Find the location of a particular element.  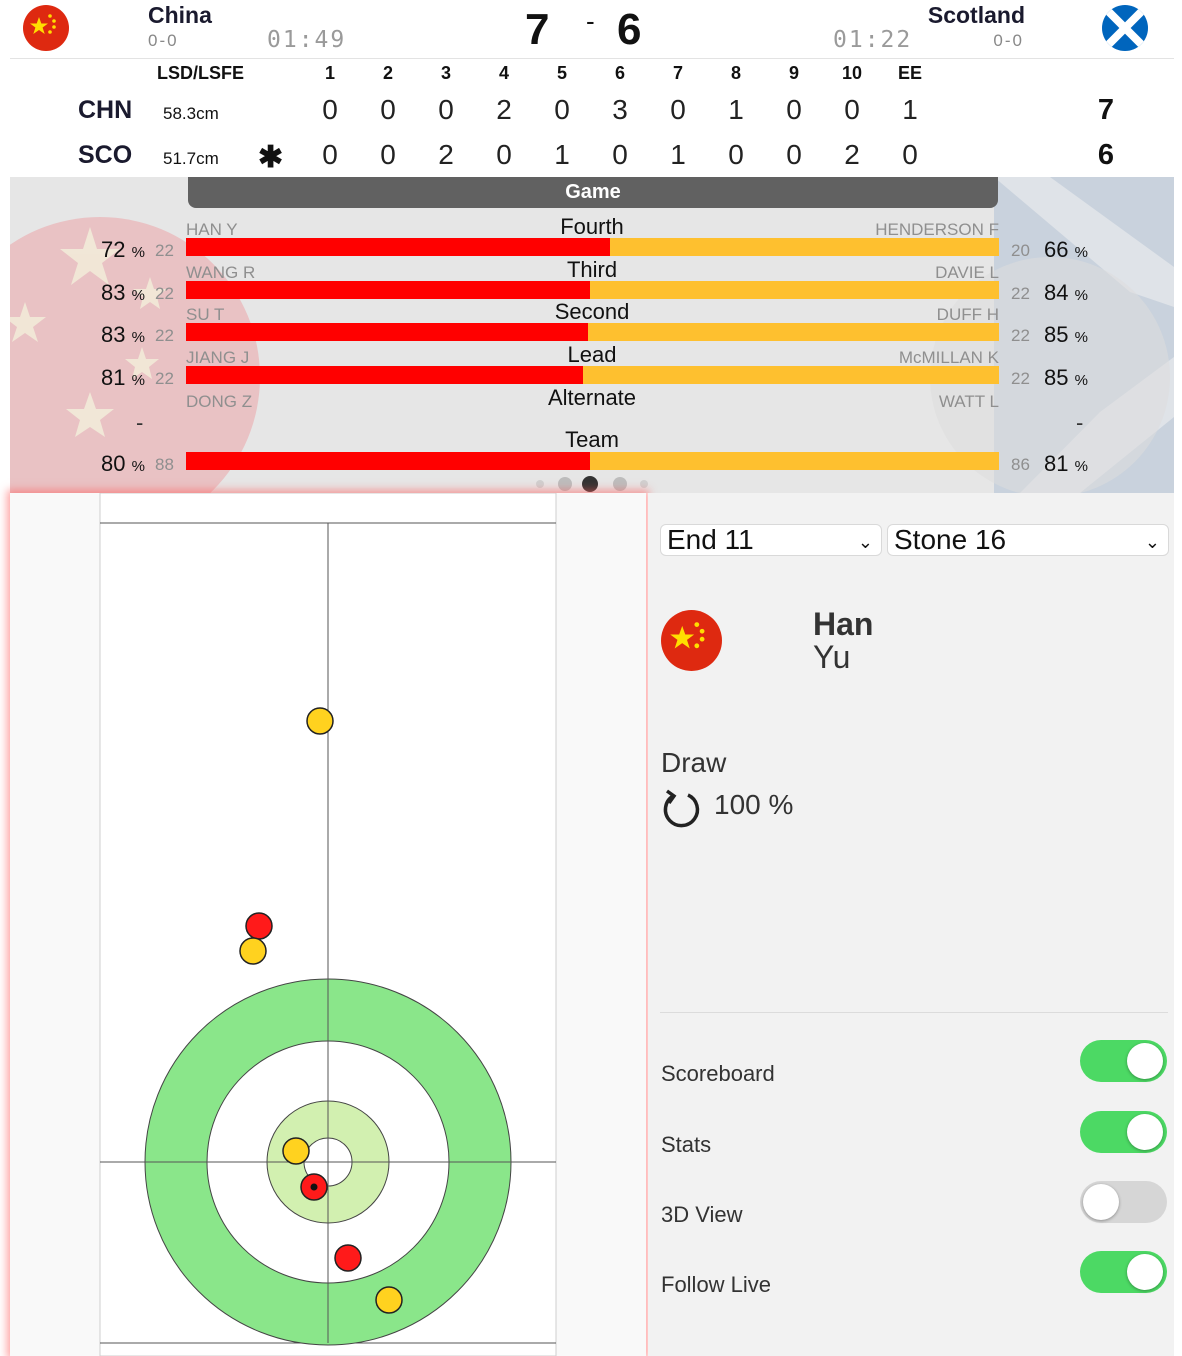

left-percentage: 83 % is located at coordinates (123, 293).